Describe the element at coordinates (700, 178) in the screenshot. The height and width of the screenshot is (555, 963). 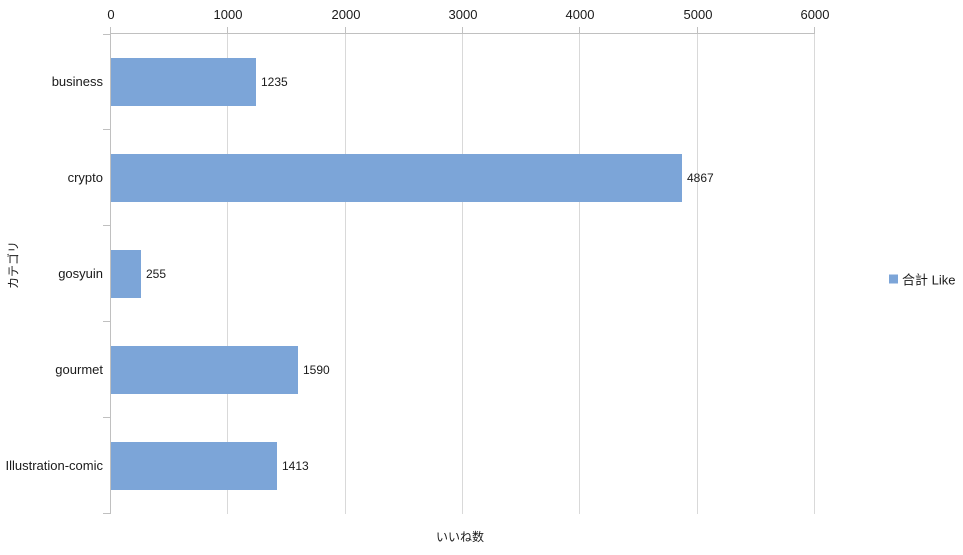
I see `bar-value-label: 4867` at that location.